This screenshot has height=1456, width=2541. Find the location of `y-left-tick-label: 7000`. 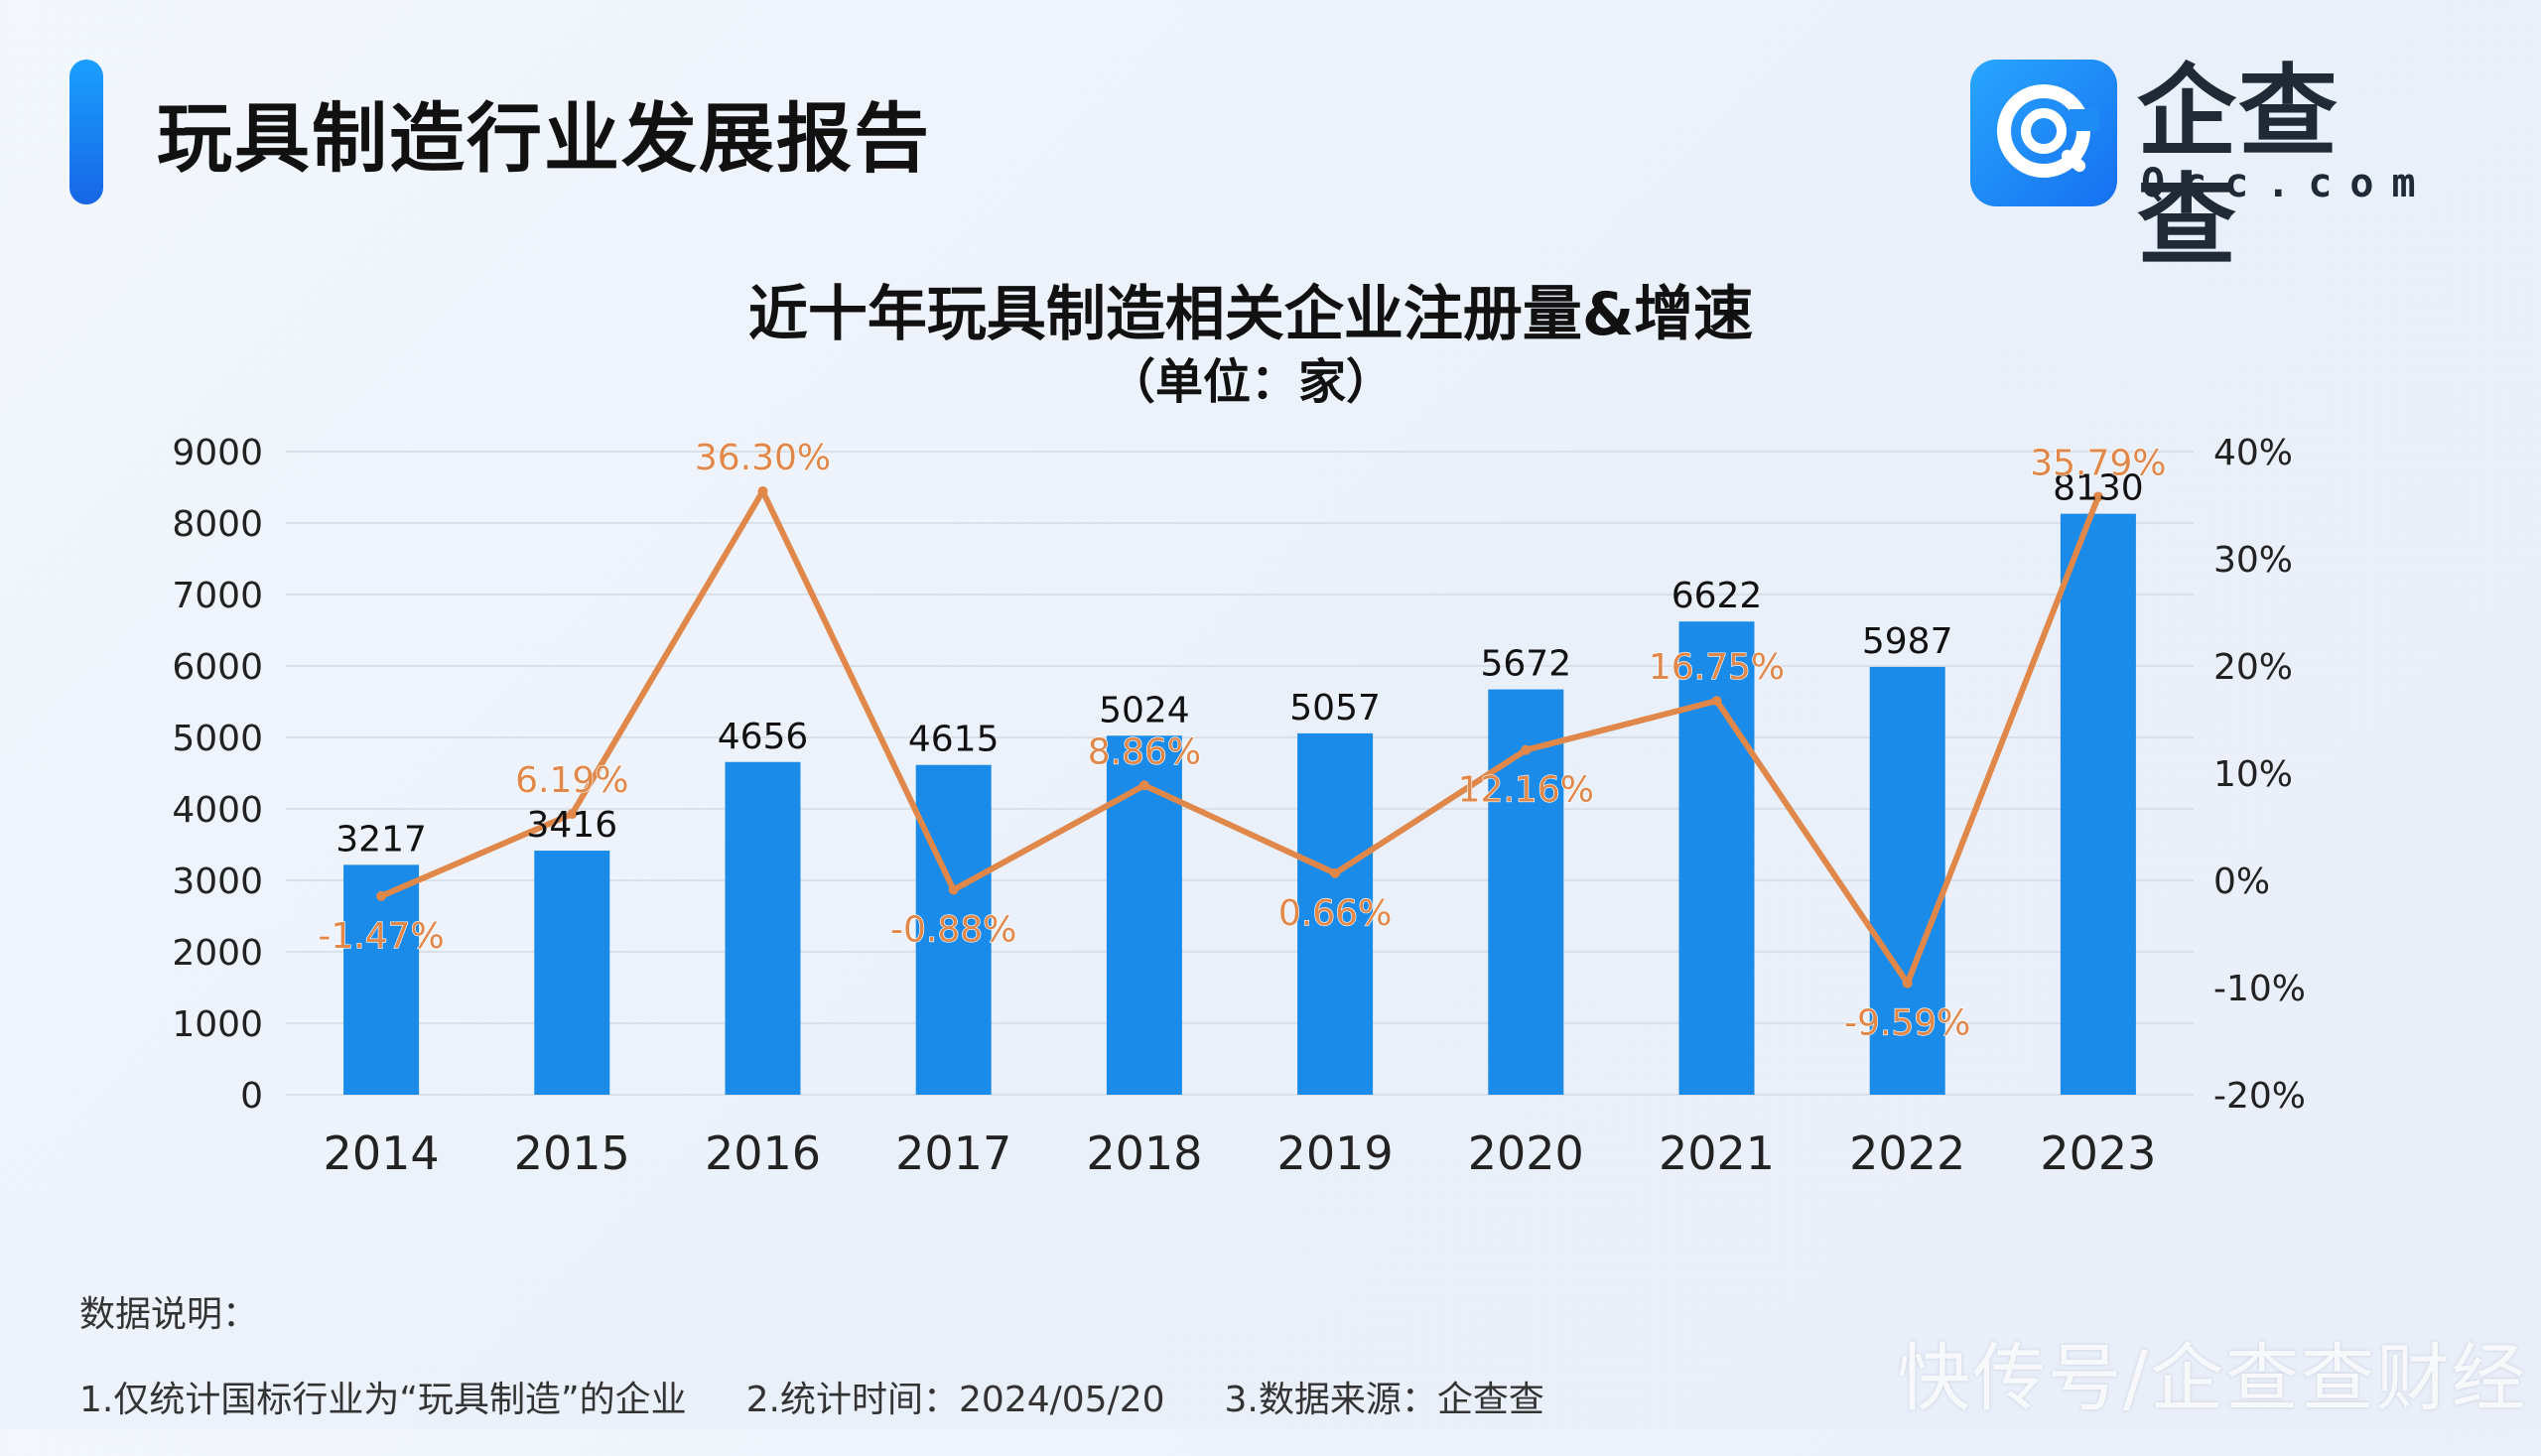

y-left-tick-label: 7000 is located at coordinates (218, 596).